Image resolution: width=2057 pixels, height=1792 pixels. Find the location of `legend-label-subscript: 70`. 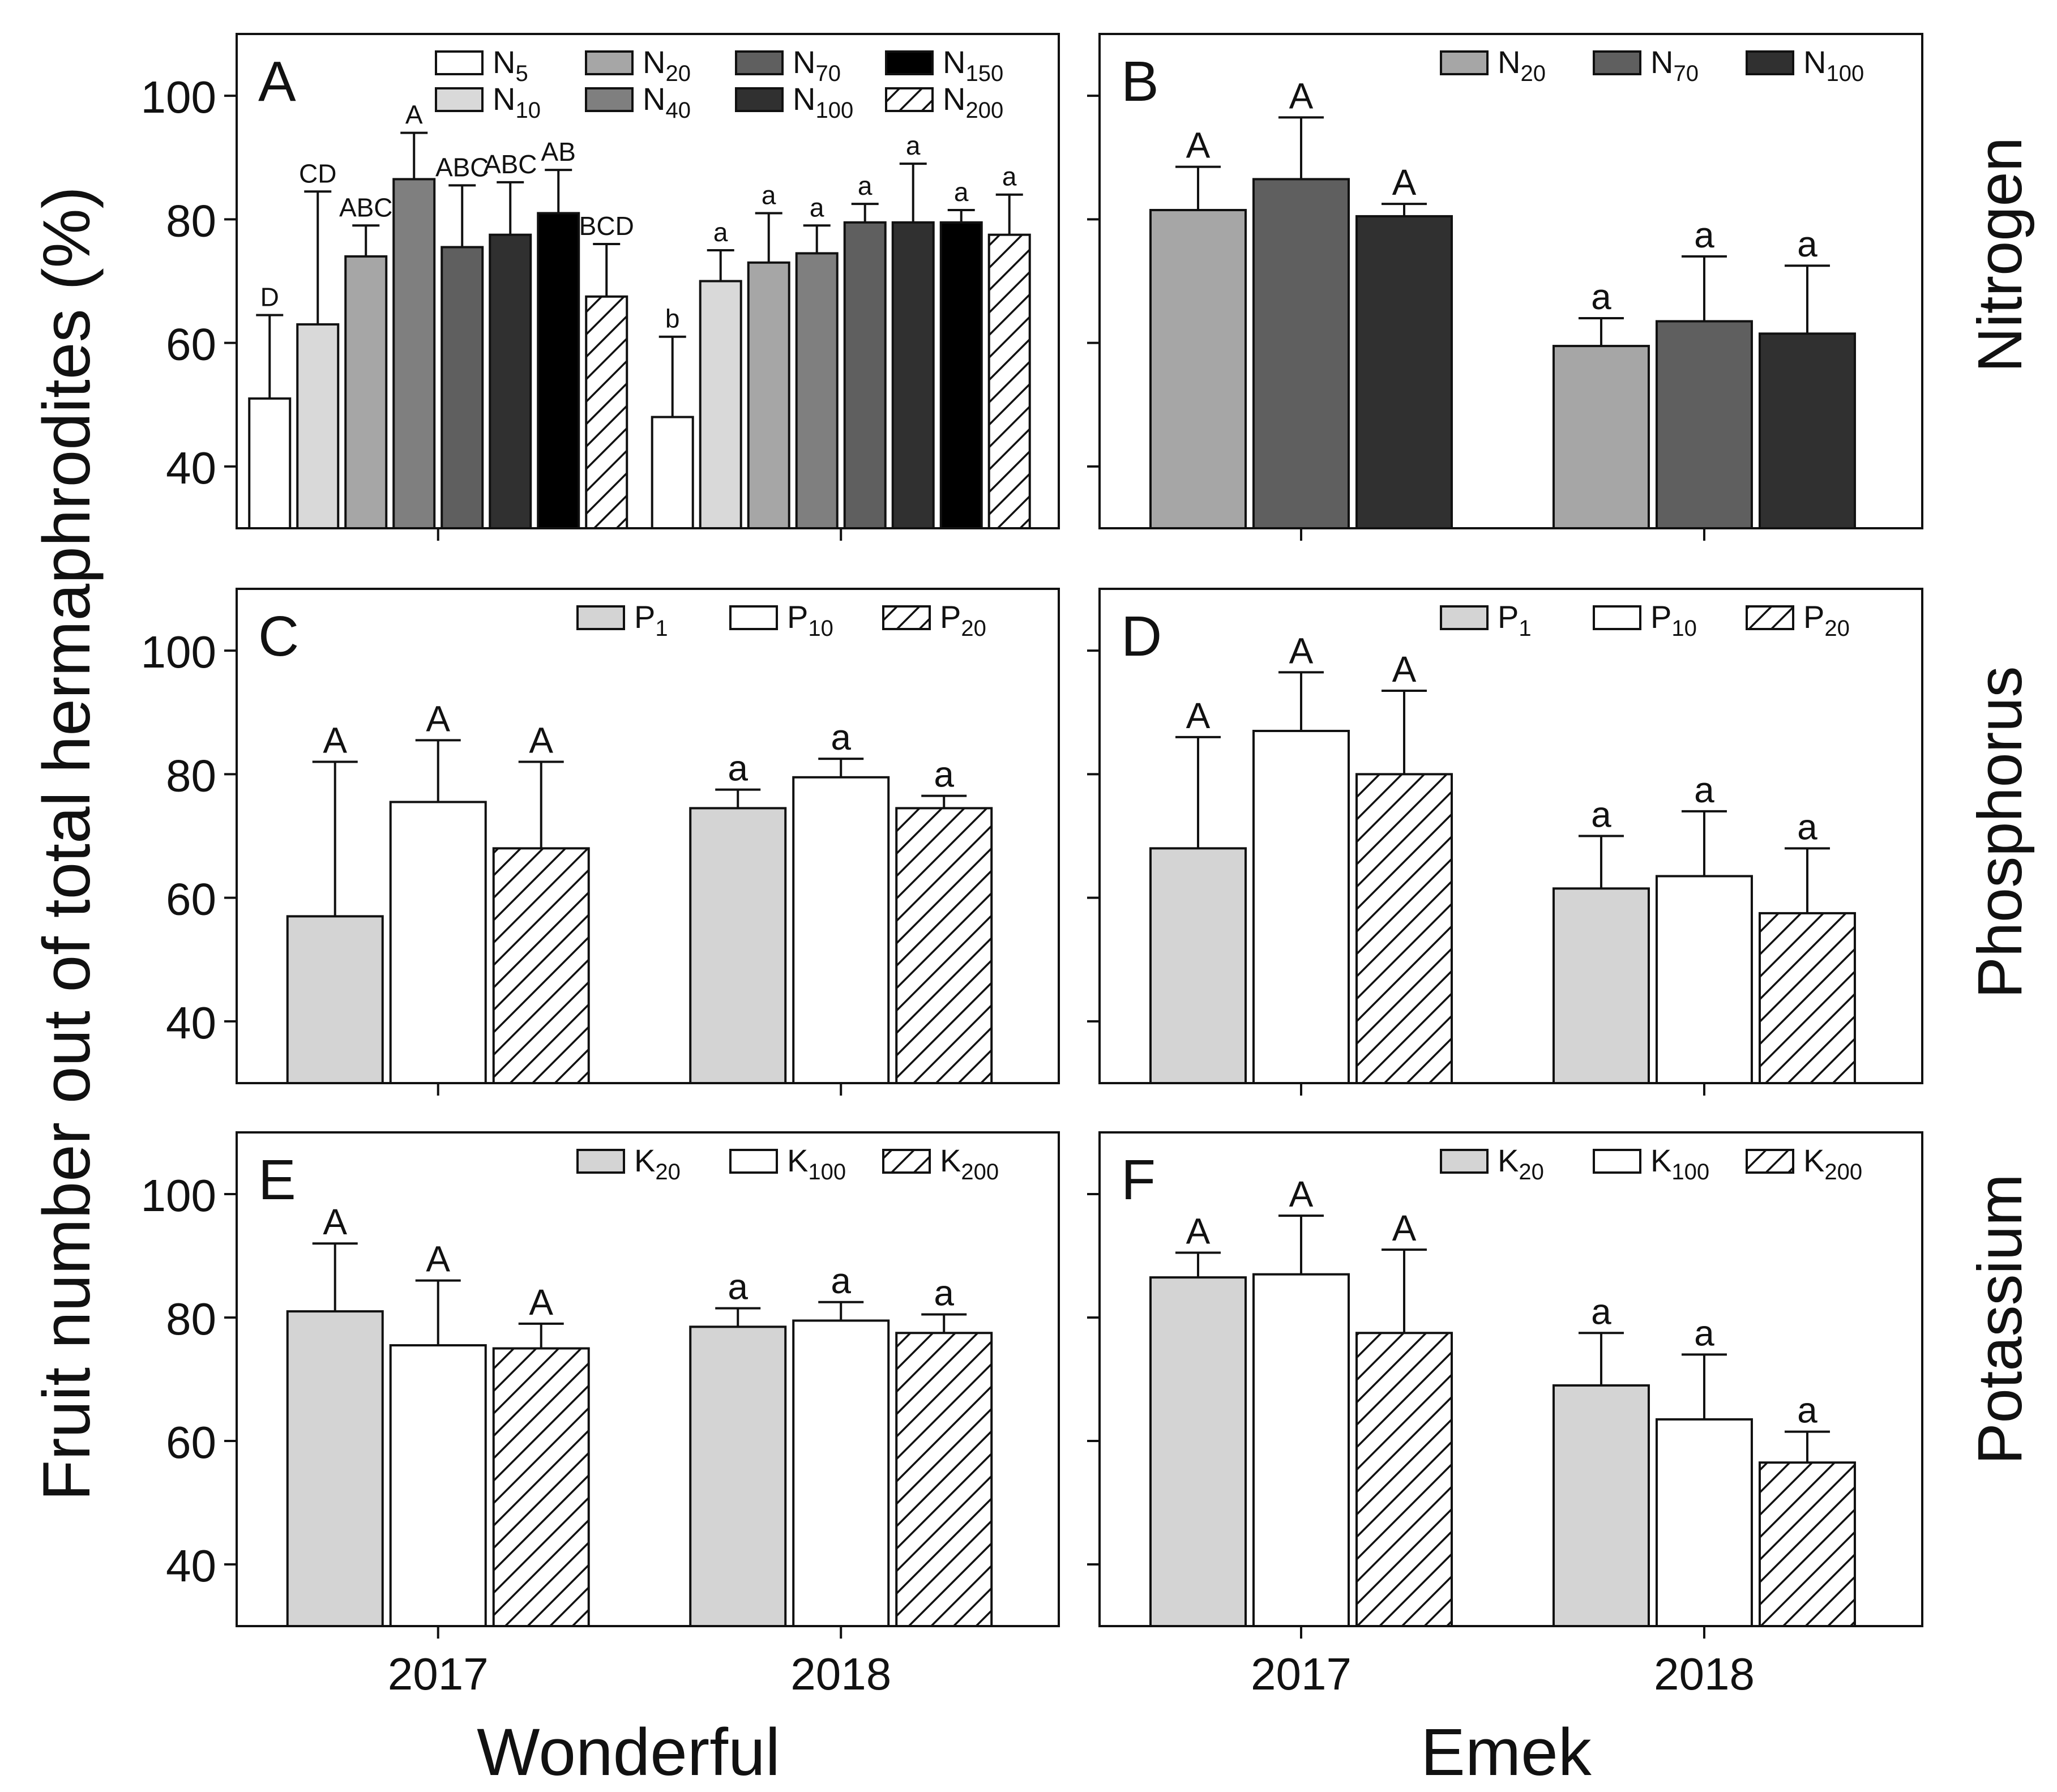

legend-label-subscript: 70 is located at coordinates (828, 73).